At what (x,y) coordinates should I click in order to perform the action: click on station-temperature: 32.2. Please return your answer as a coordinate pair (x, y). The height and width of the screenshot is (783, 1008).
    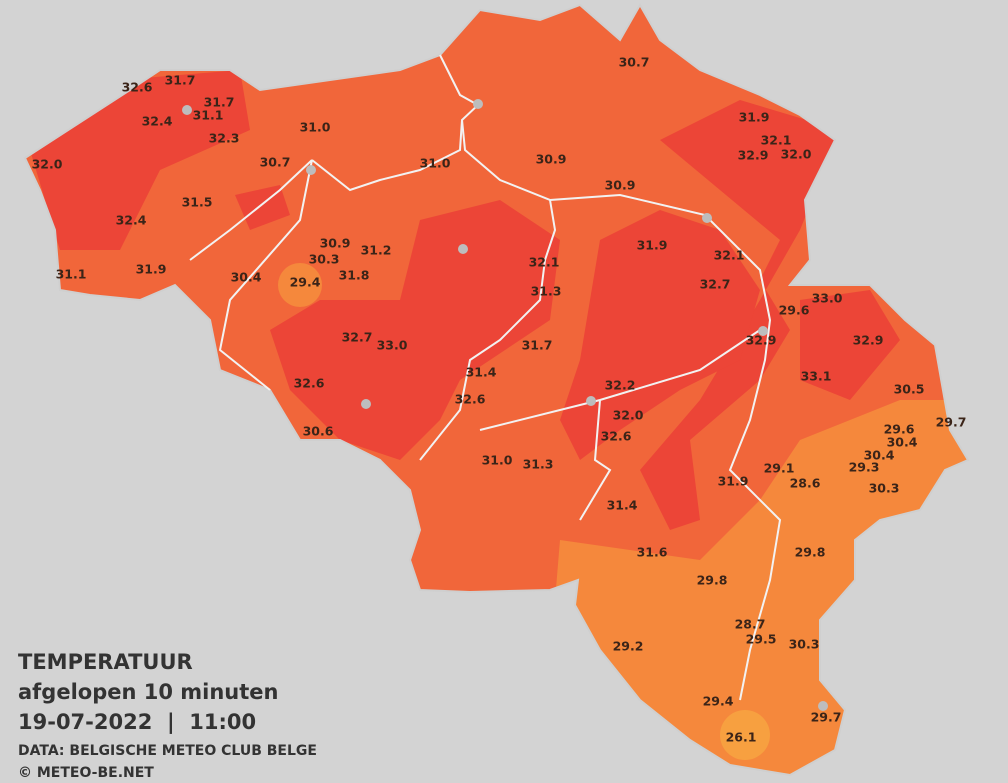
    Looking at the image, I should click on (620, 385).